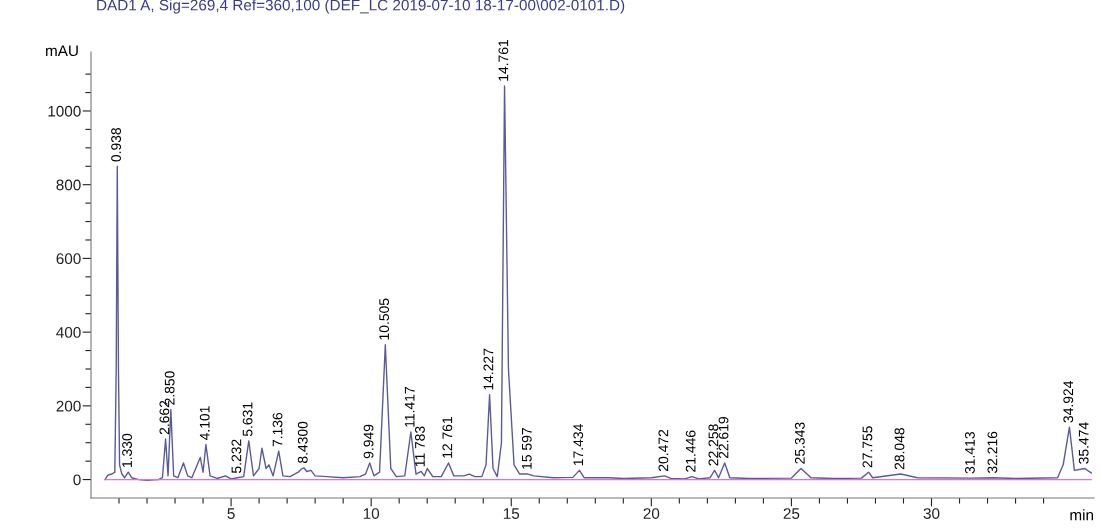 This screenshot has width=1102, height=531. Describe the element at coordinates (663, 450) in the screenshot. I see `annotation: 20.472` at that location.